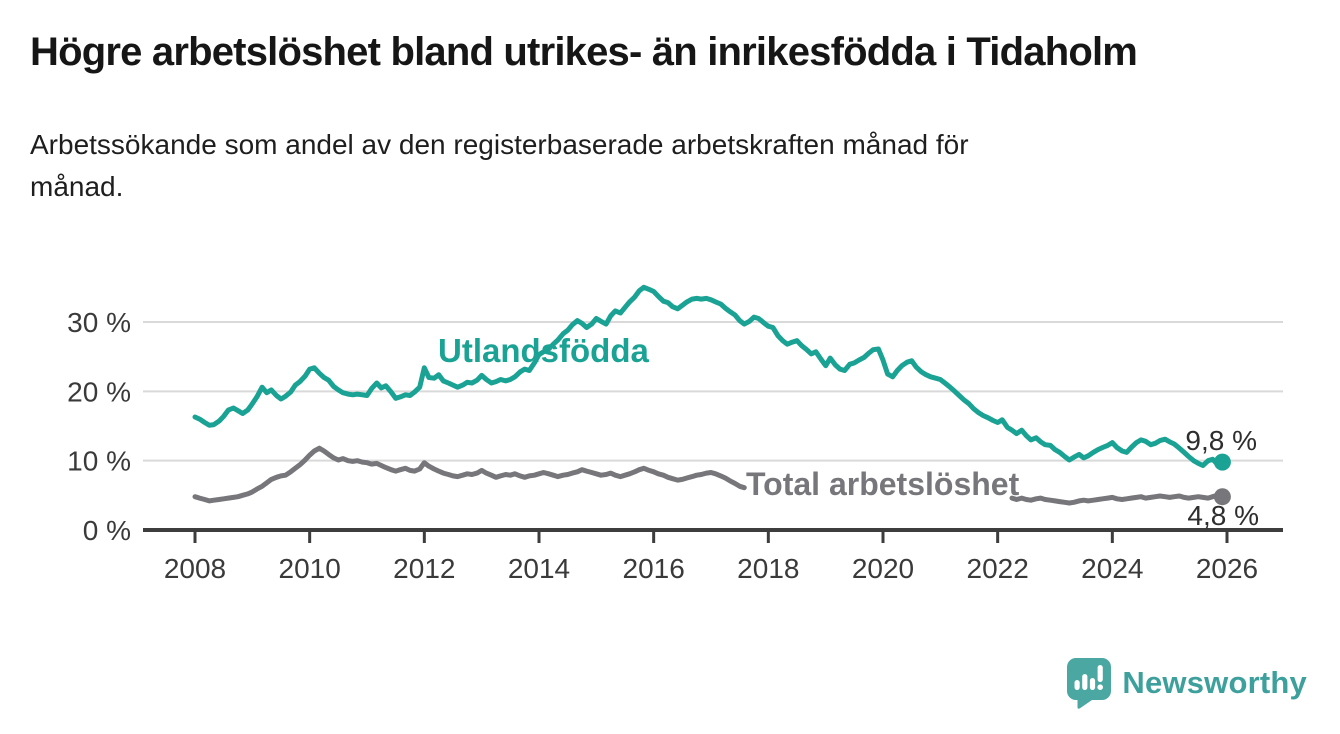  Describe the element at coordinates (998, 568) in the screenshot. I see `x-axis-tick-label: 2022` at that location.